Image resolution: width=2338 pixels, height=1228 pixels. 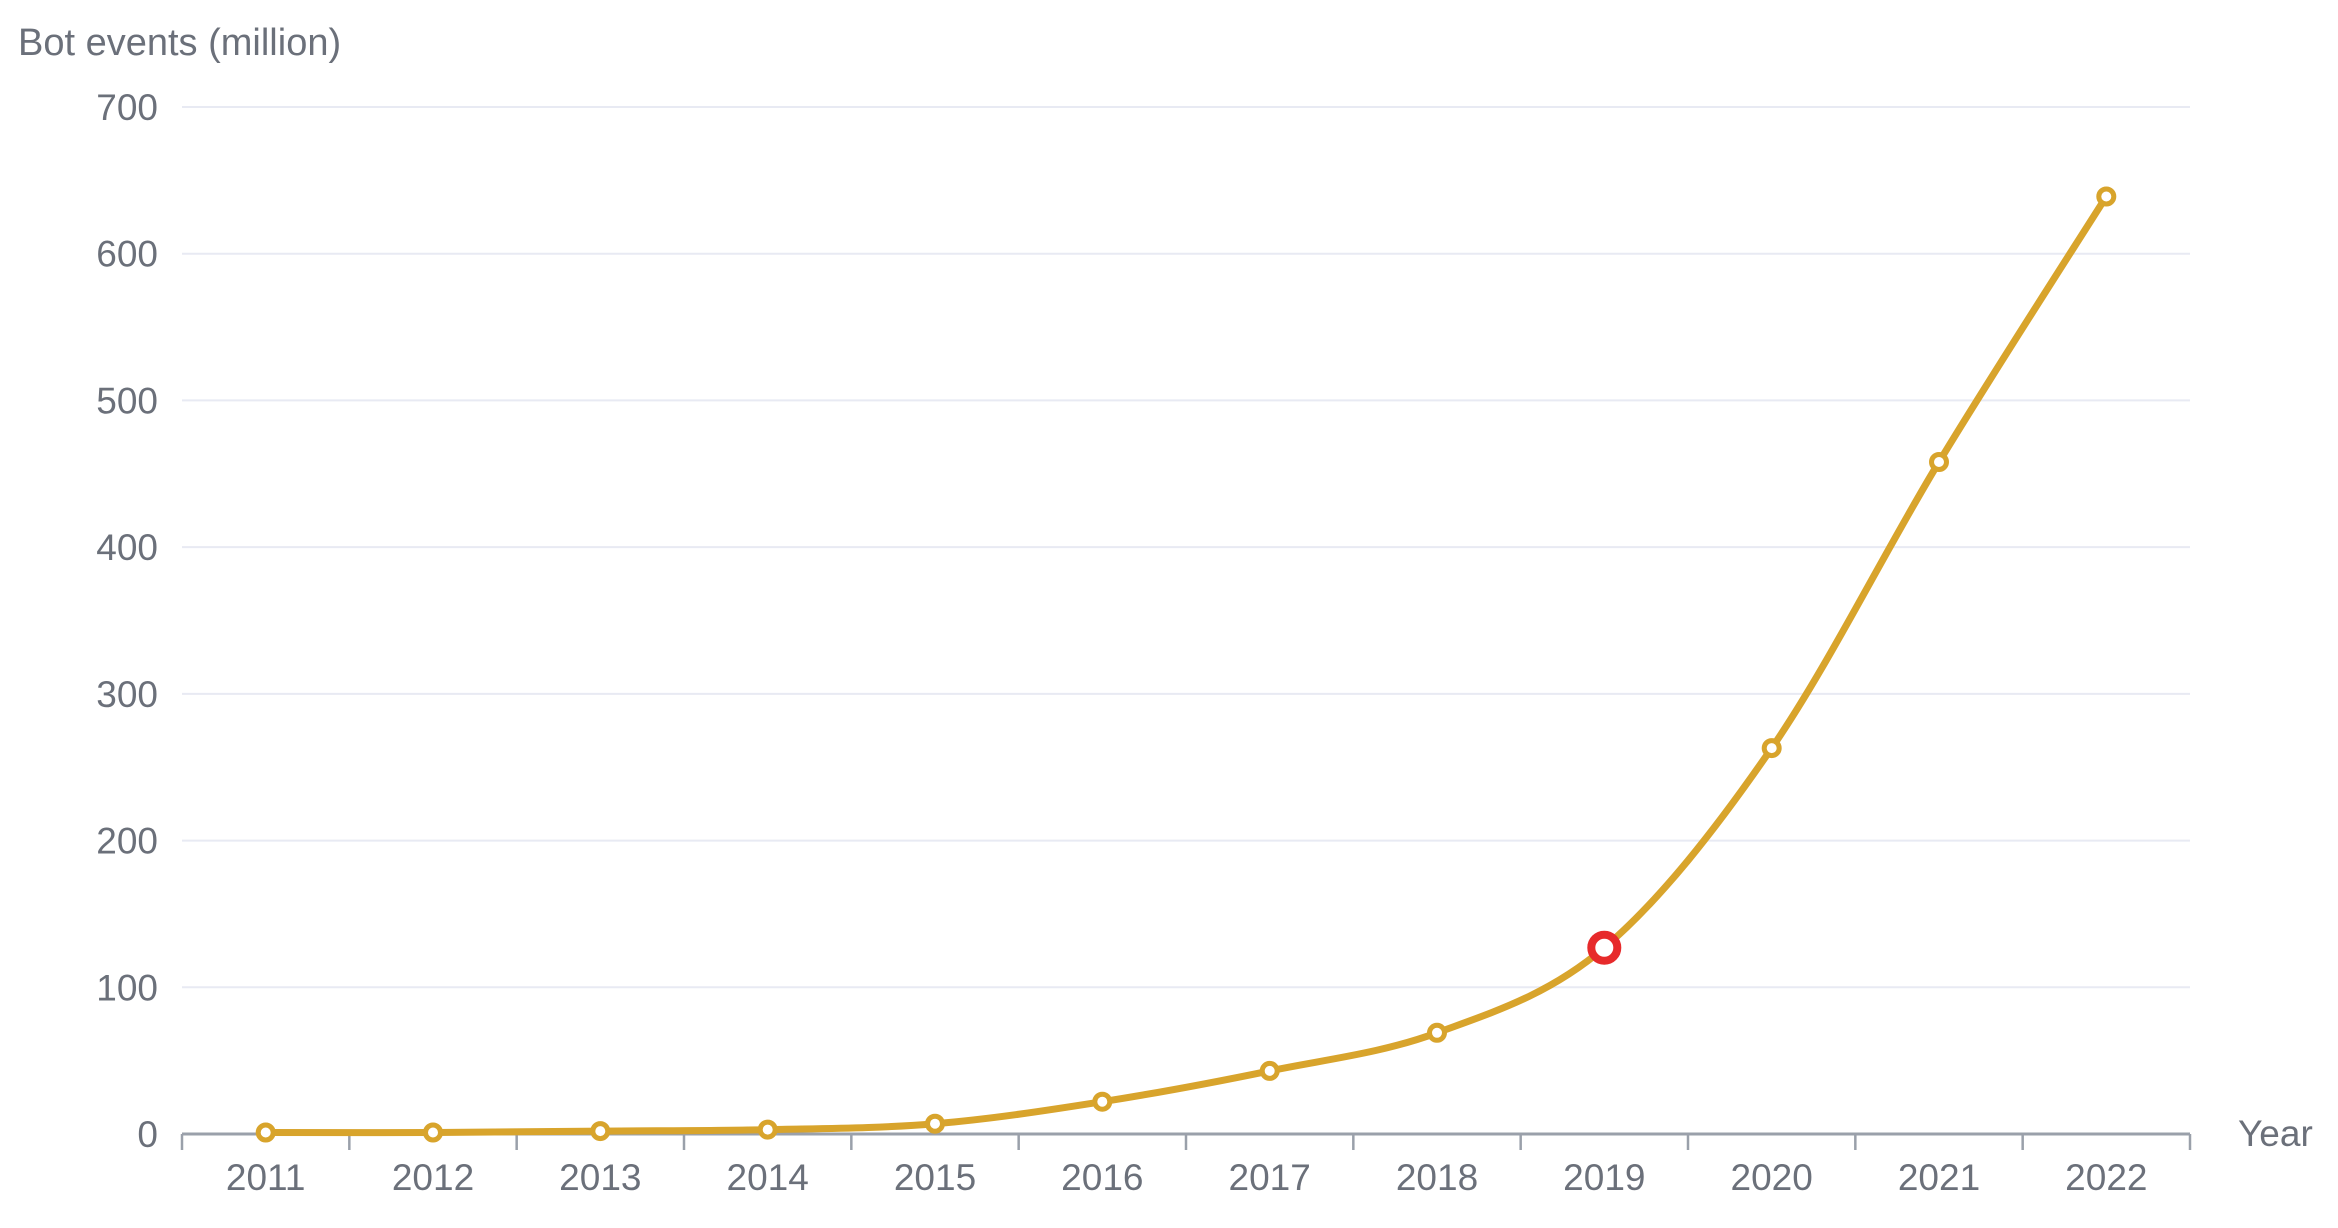 I want to click on data-point-marker-2015, so click(x=935, y=1123).